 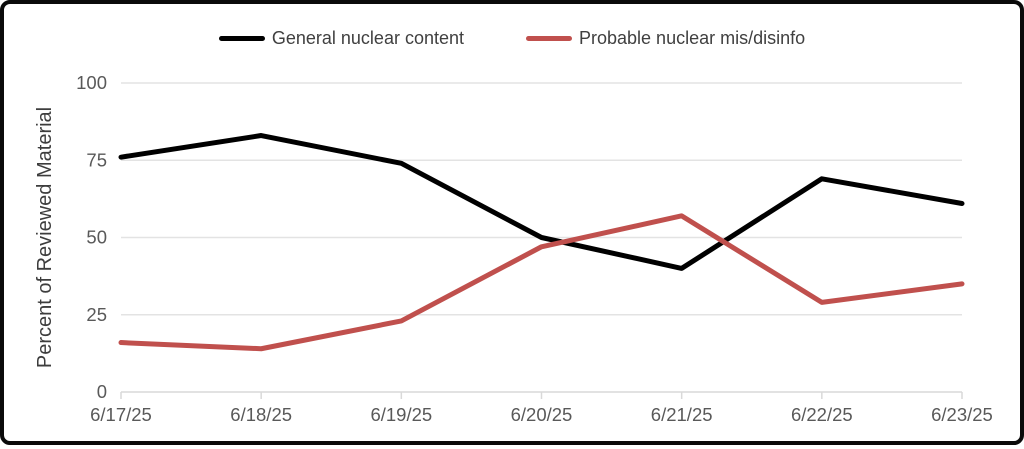 What do you see at coordinates (45, 237) in the screenshot?
I see `y-axis-title-text: Percent of Reviewed Material` at bounding box center [45, 237].